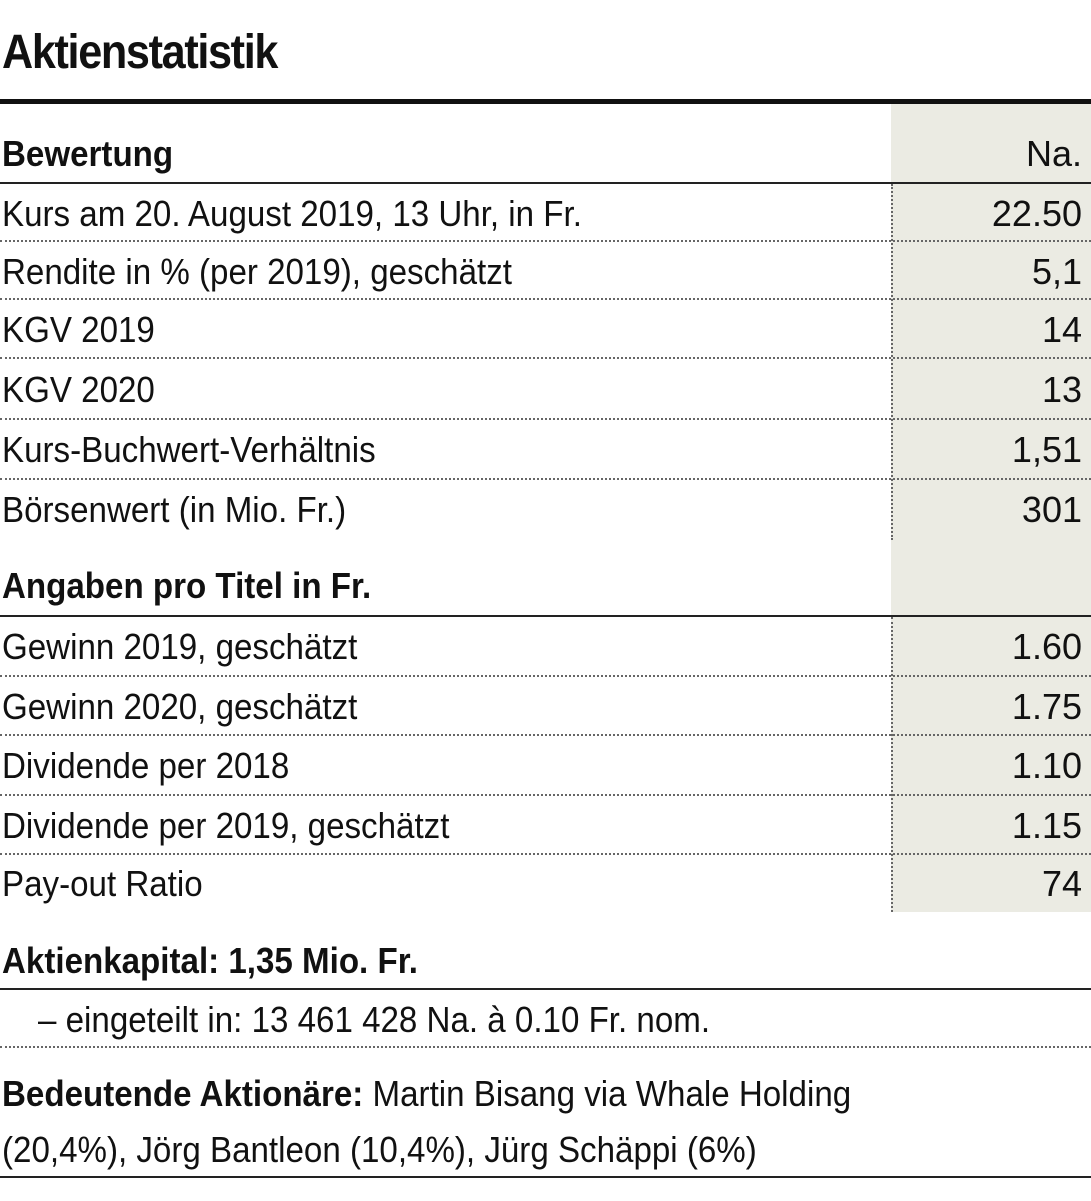 The image size is (1091, 1201). Describe the element at coordinates (545, 450) in the screenshot. I see `table-row: Kurs-Buchwert-Verhältnis 1,51` at that location.